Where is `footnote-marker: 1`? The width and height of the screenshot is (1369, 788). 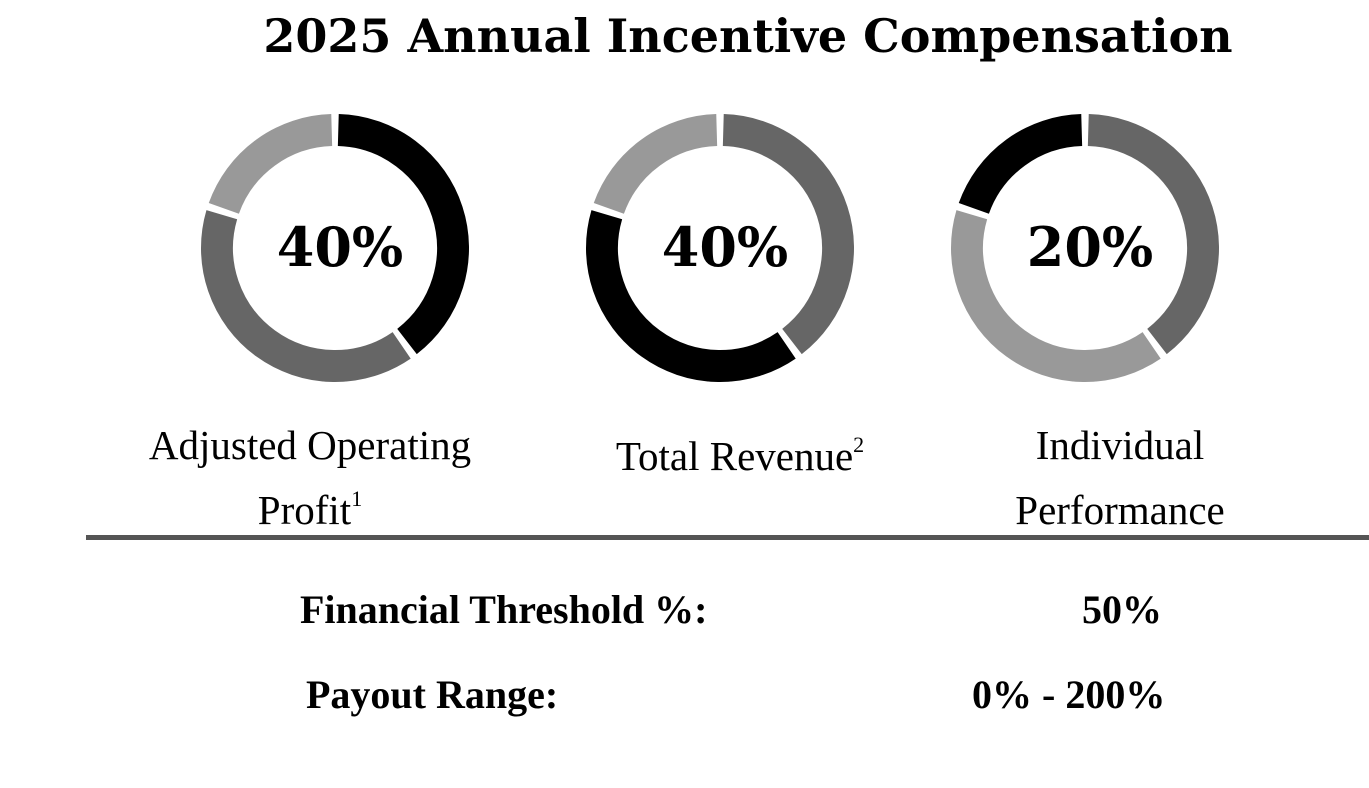 footnote-marker: 1 is located at coordinates (357, 498).